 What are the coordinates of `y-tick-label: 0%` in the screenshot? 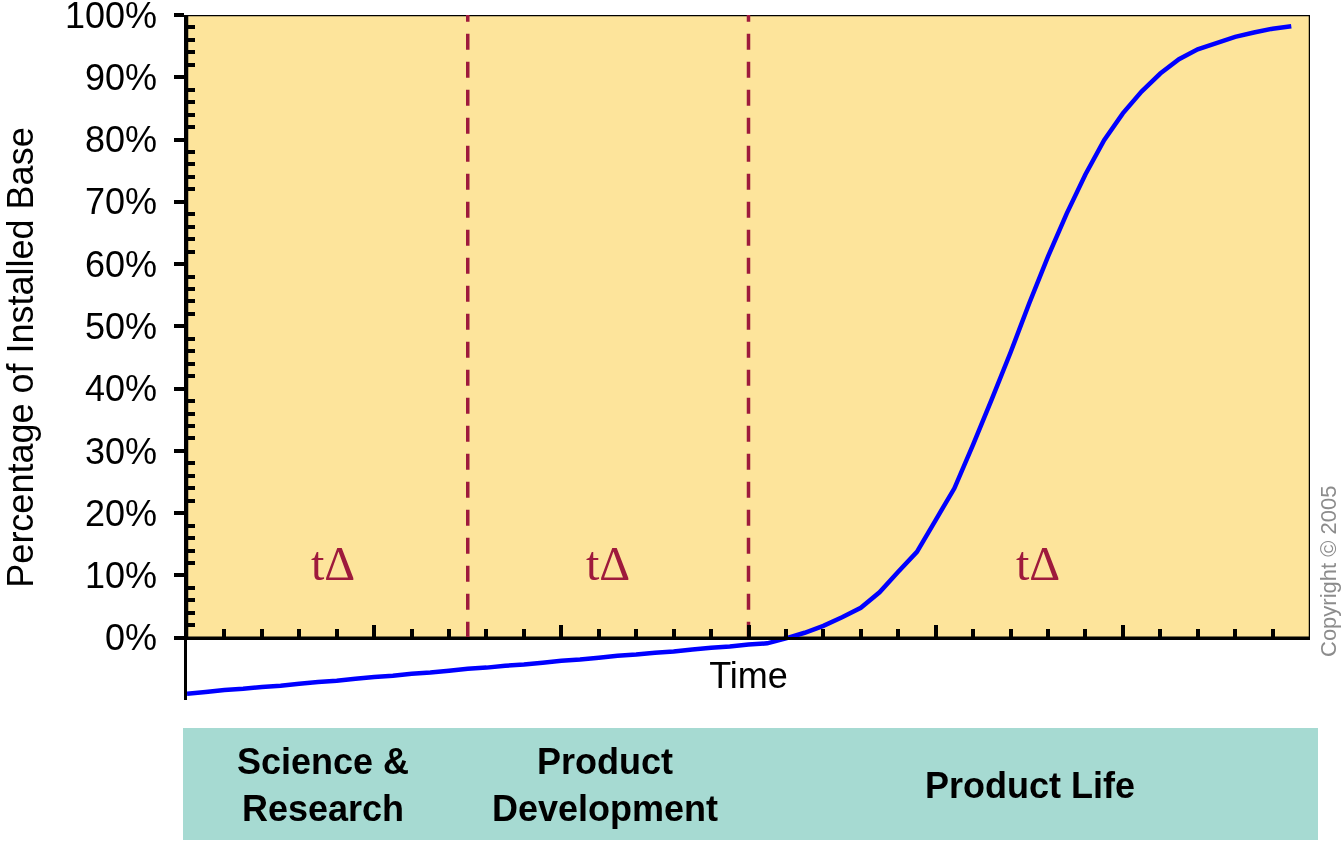 It's located at (131, 638).